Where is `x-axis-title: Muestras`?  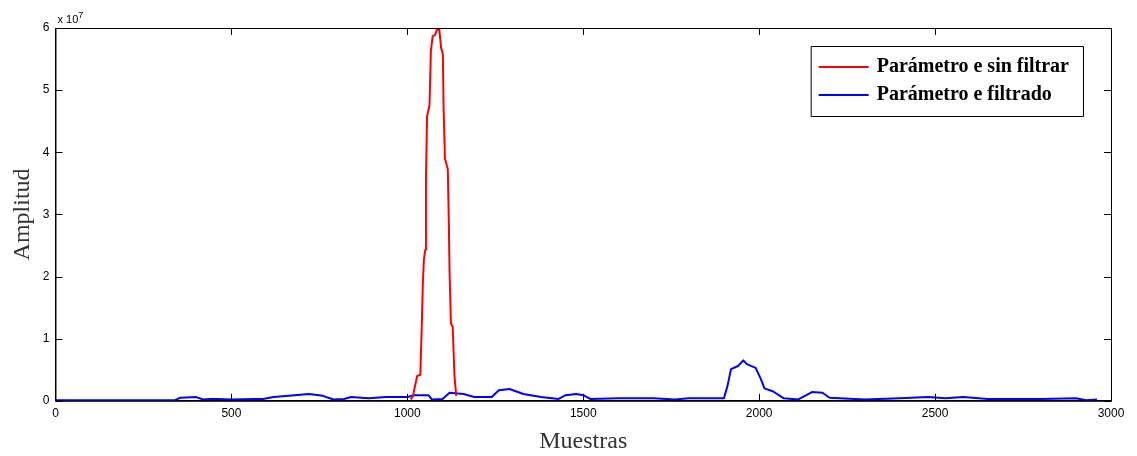
x-axis-title: Muestras is located at coordinates (583, 439).